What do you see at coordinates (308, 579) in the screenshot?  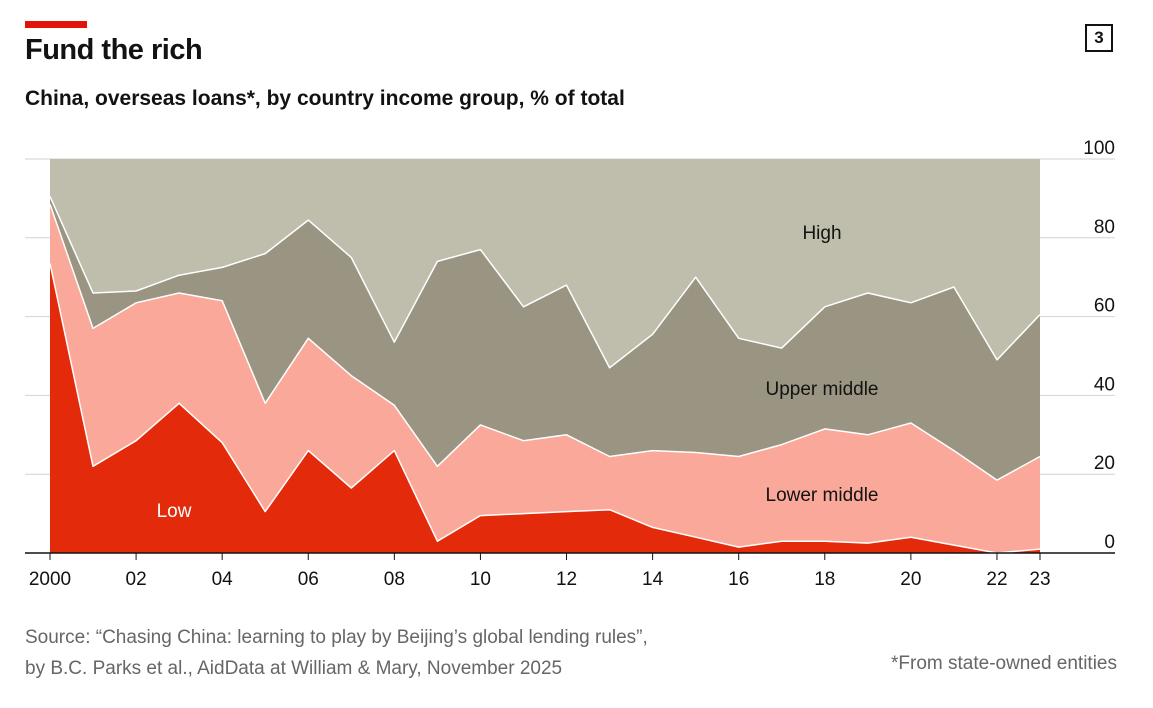 I see `x-tick-label-2006: 06` at bounding box center [308, 579].